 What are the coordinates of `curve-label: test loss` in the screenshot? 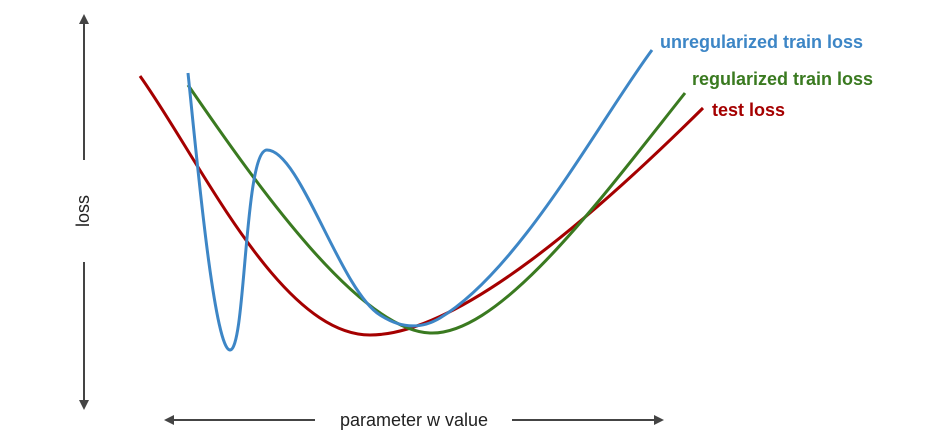 It's located at (748, 110).